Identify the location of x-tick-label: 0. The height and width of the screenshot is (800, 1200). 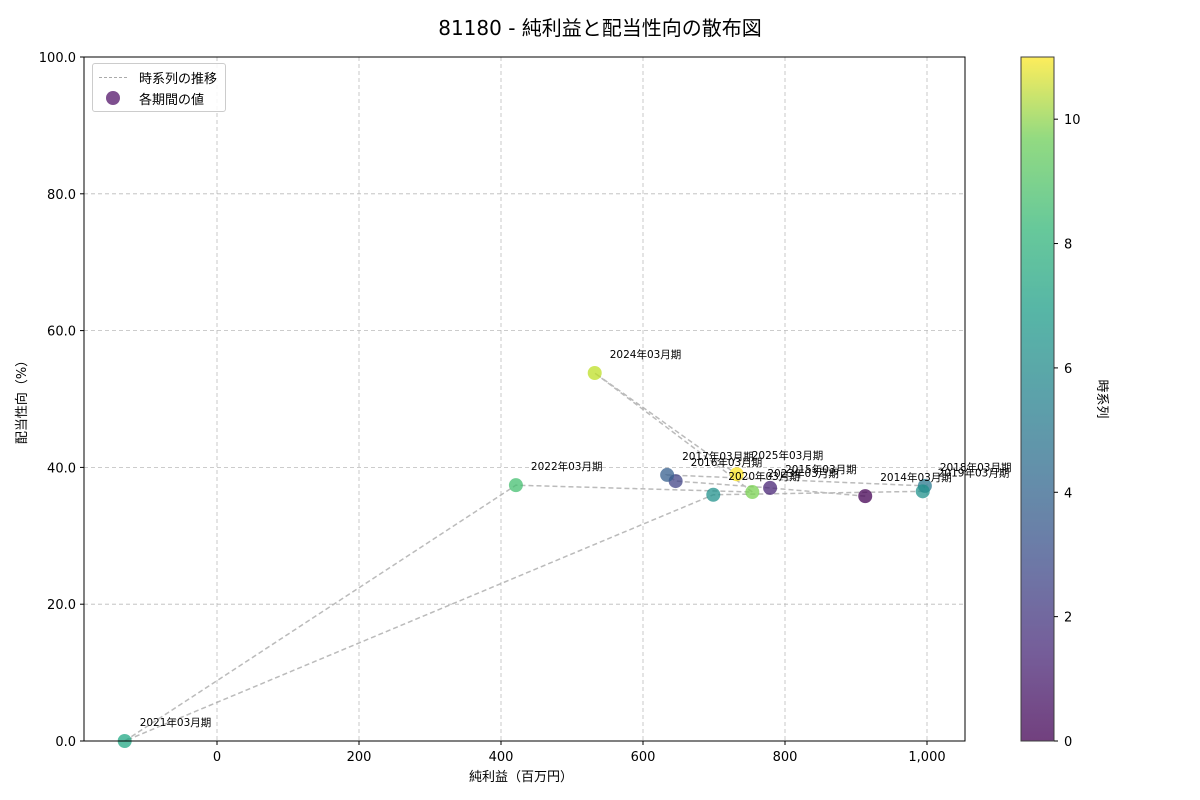
(217, 757).